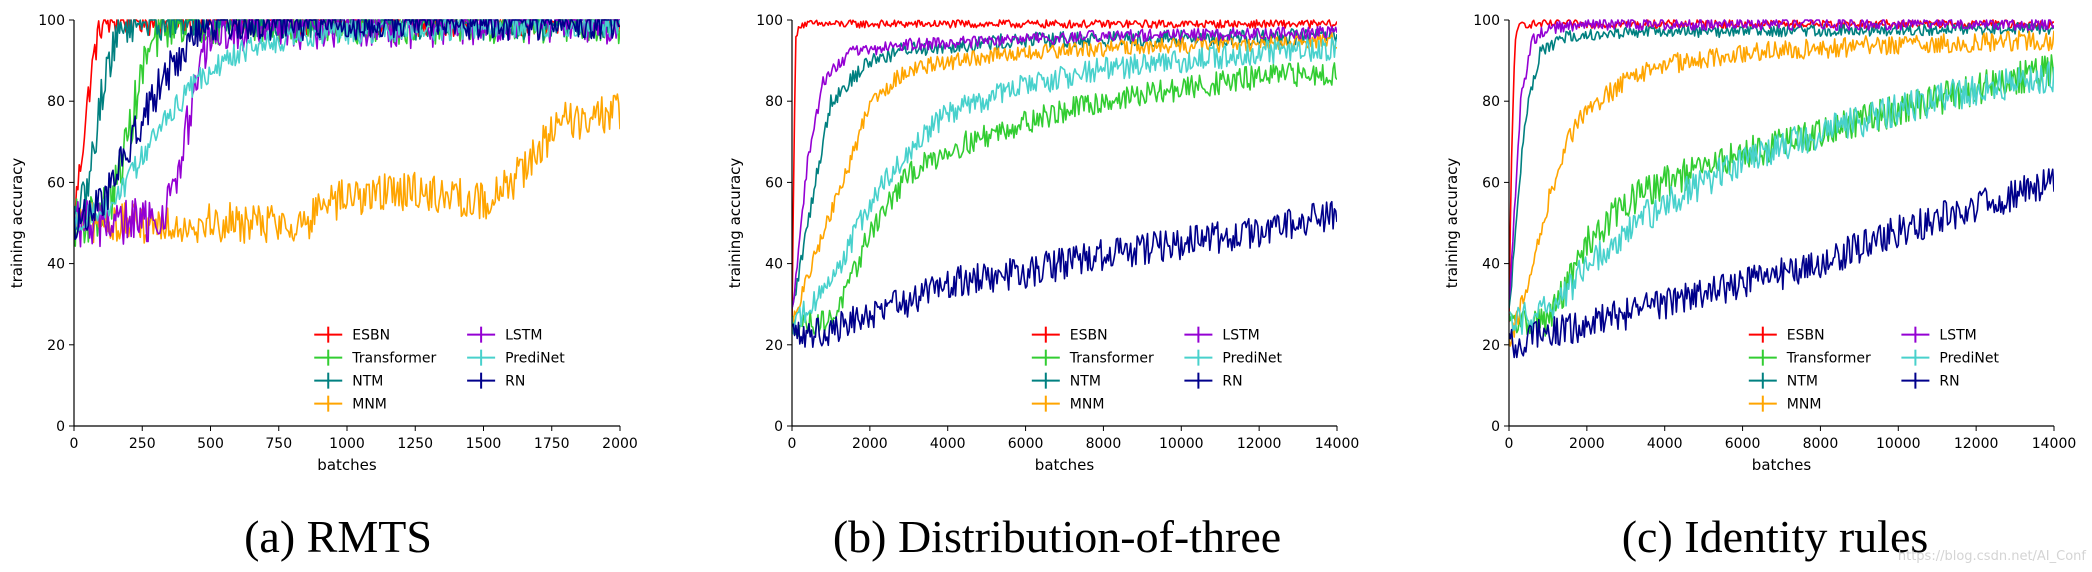  What do you see at coordinates (338, 536) in the screenshot?
I see `chart-caption: (a) RMTS` at bounding box center [338, 536].